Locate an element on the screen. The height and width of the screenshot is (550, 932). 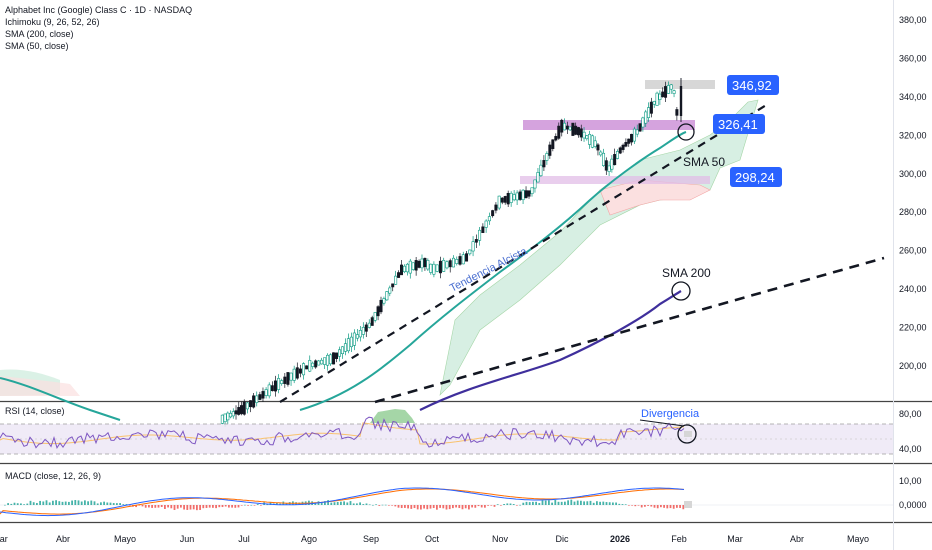
x-tick-label: Feb is located at coordinates (679, 539).